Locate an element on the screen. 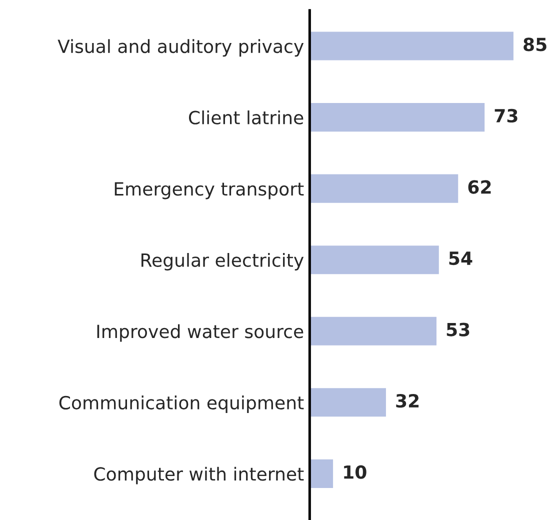 This screenshot has height=520, width=553. y-tick-label: Computer with internet is located at coordinates (199, 475).